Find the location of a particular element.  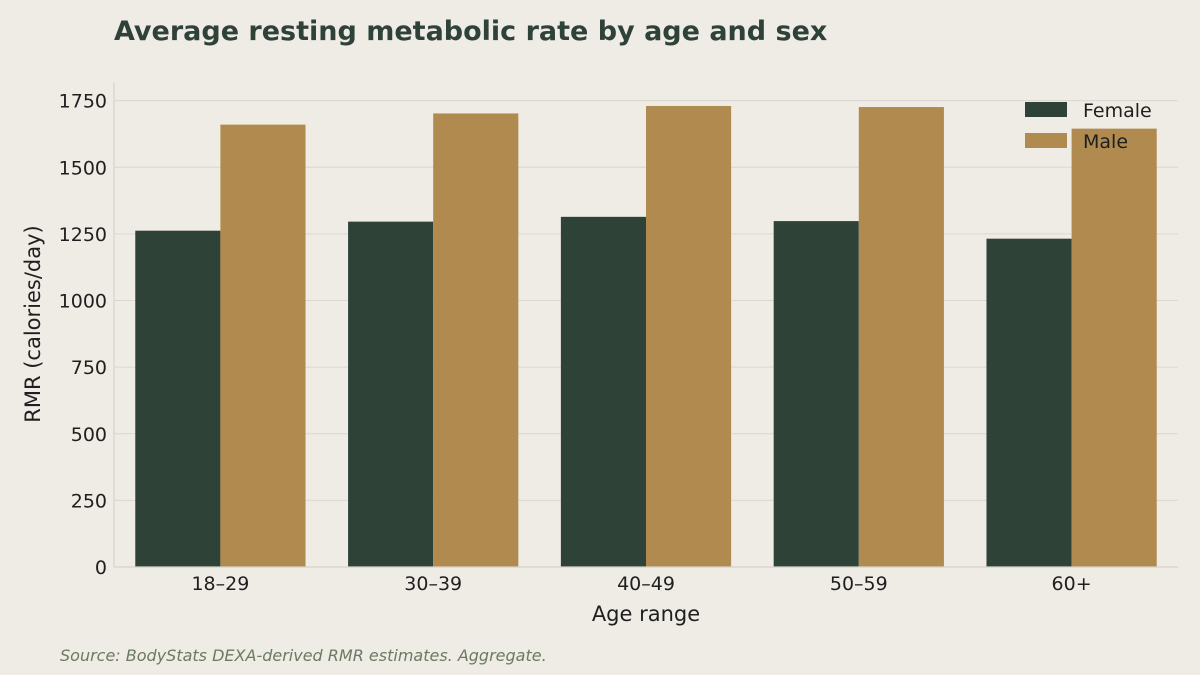

y-tick-label: 1750 is located at coordinates (83, 102).